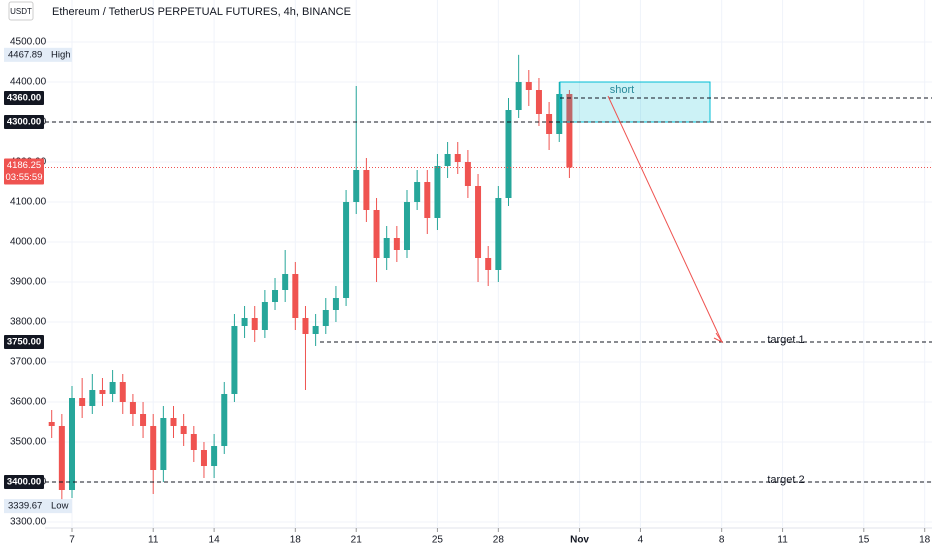 Image resolution: width=932 pixels, height=550 pixels. I want to click on last-price-badge, so click(24, 171).